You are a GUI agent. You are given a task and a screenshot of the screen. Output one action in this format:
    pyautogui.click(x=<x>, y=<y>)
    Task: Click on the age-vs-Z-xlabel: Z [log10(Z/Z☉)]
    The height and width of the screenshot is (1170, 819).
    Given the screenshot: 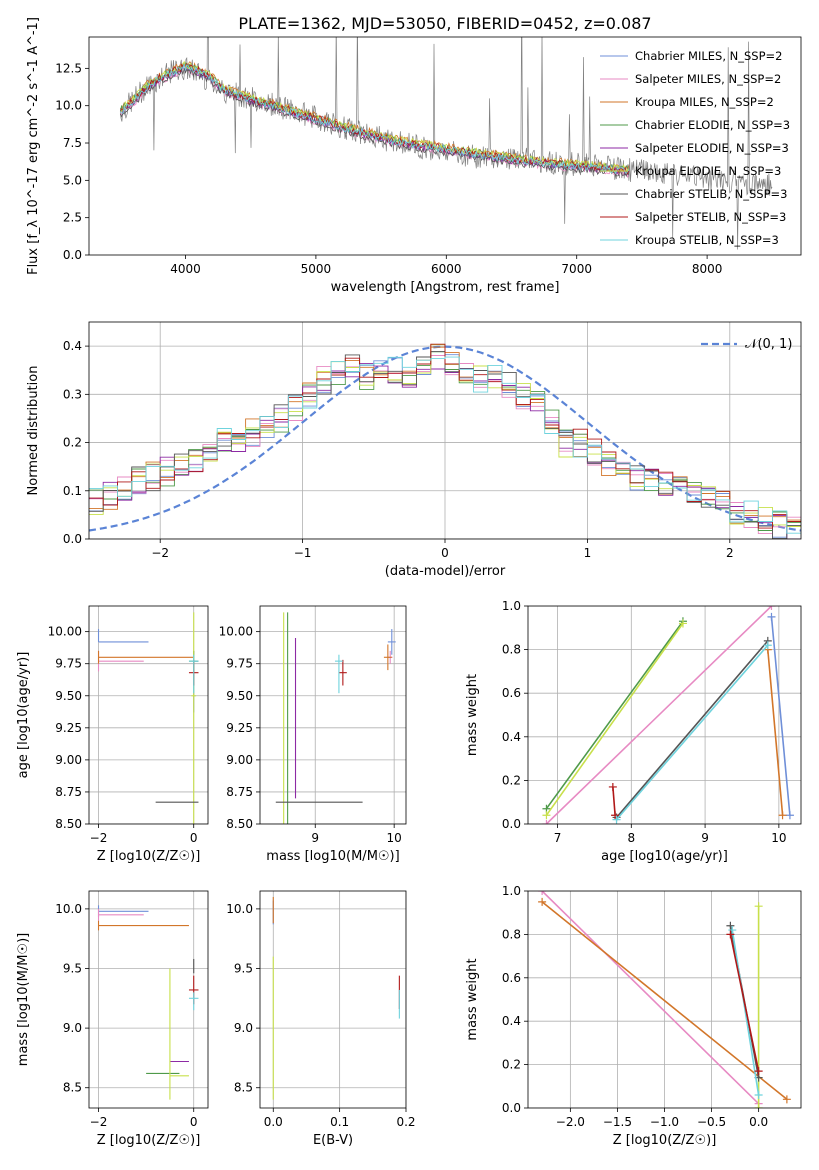 What is the action you would take?
    pyautogui.click(x=149, y=856)
    